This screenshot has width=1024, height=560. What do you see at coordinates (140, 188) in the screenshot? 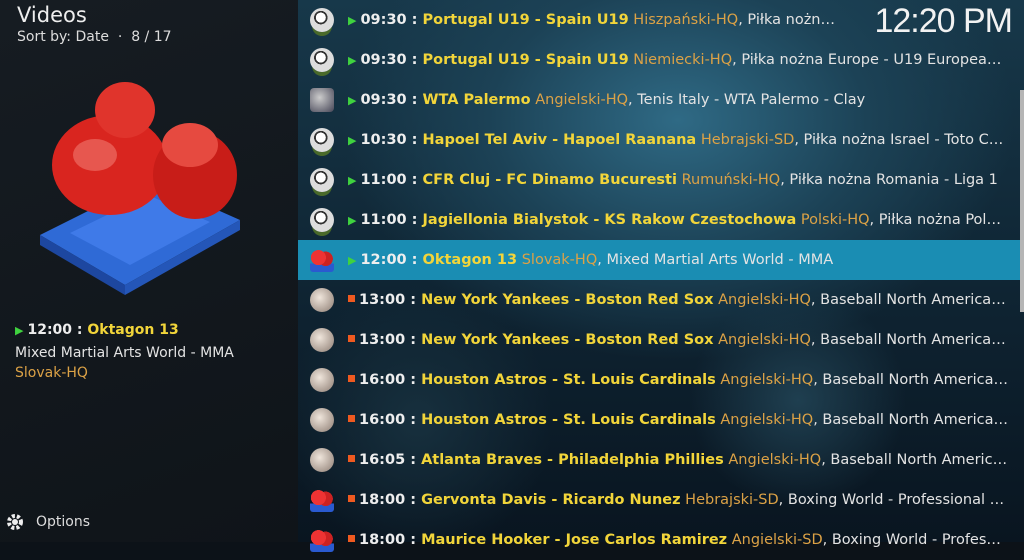
I see `boxing-gloves-thumbnail` at bounding box center [140, 188].